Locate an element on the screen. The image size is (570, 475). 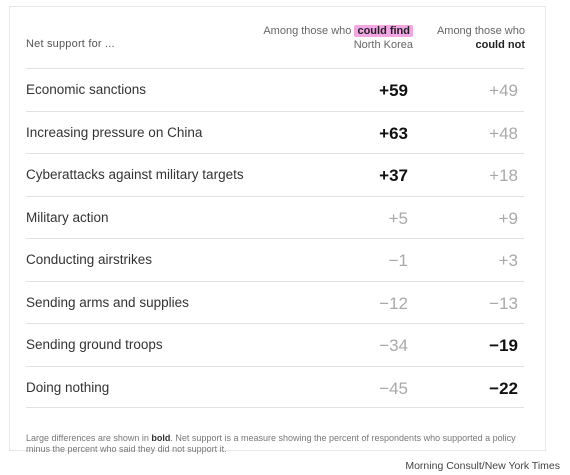
column-header-could-find: Among those who could find North Korea is located at coordinates (331, 38).